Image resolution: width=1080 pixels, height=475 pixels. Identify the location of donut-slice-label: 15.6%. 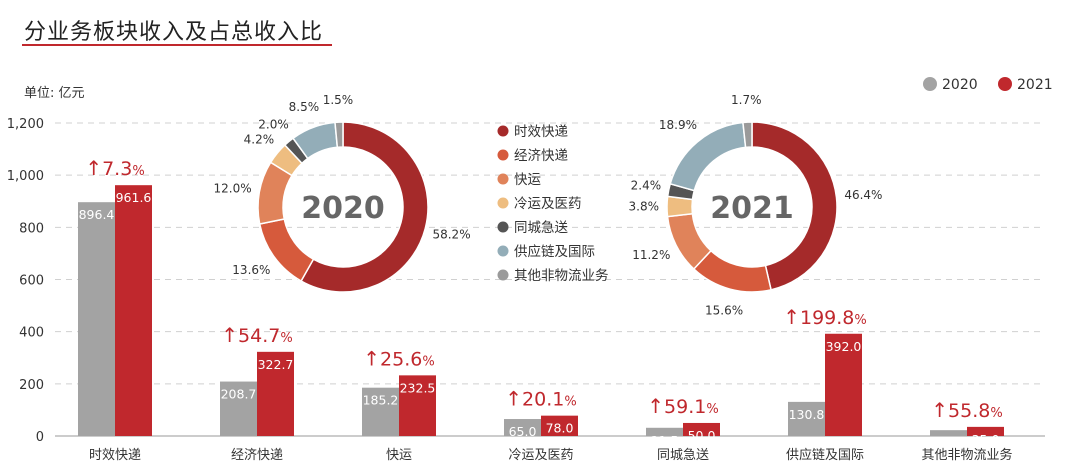
(724, 310).